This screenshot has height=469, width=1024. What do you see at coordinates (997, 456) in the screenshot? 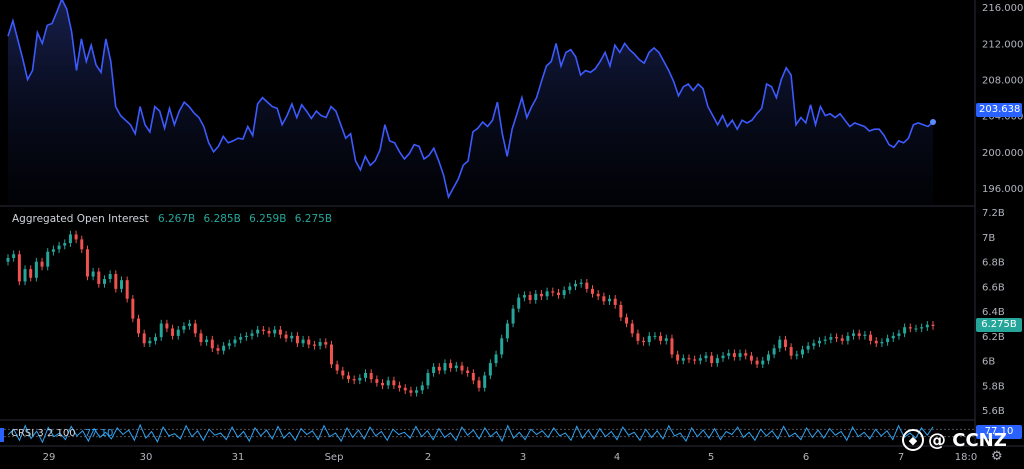
I see `gear-icon: ⚙` at bounding box center [997, 456].